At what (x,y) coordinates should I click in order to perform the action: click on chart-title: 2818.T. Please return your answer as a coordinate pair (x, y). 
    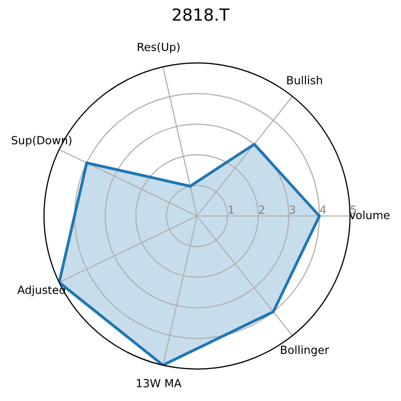
    Looking at the image, I should click on (201, 14).